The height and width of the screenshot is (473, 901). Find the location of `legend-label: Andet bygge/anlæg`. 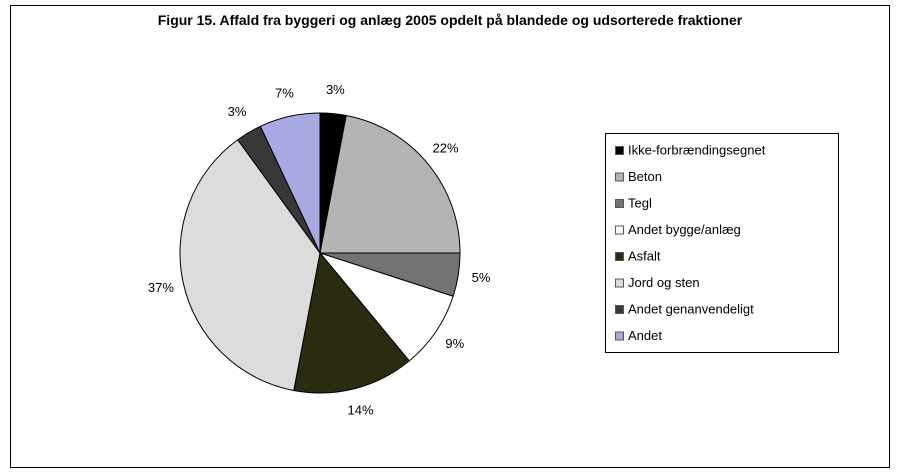

legend-label: Andet bygge/anlæg is located at coordinates (684, 229).